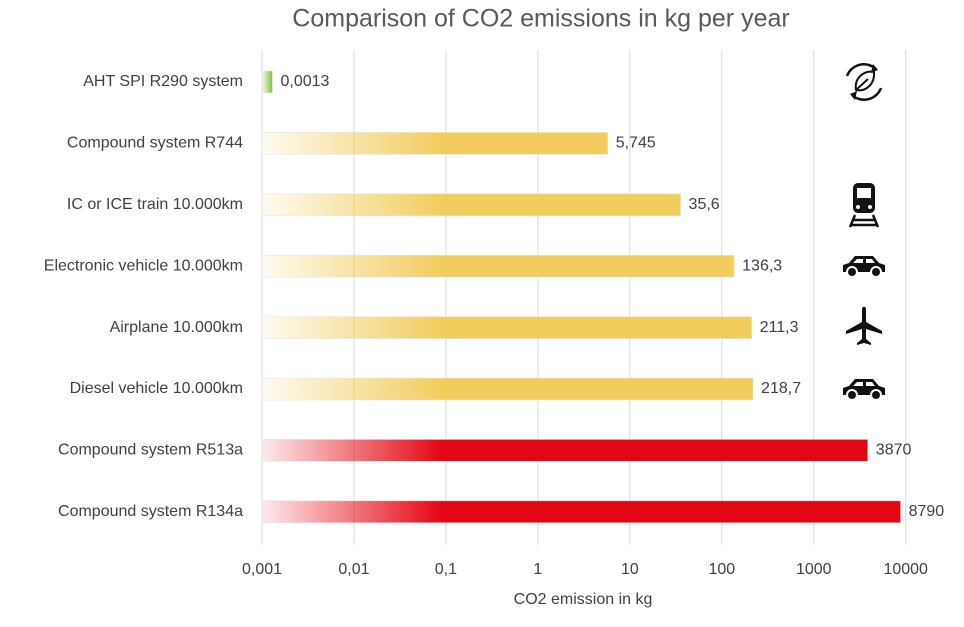  Describe the element at coordinates (537, 569) in the screenshot. I see `x-tick-label: 1` at that location.